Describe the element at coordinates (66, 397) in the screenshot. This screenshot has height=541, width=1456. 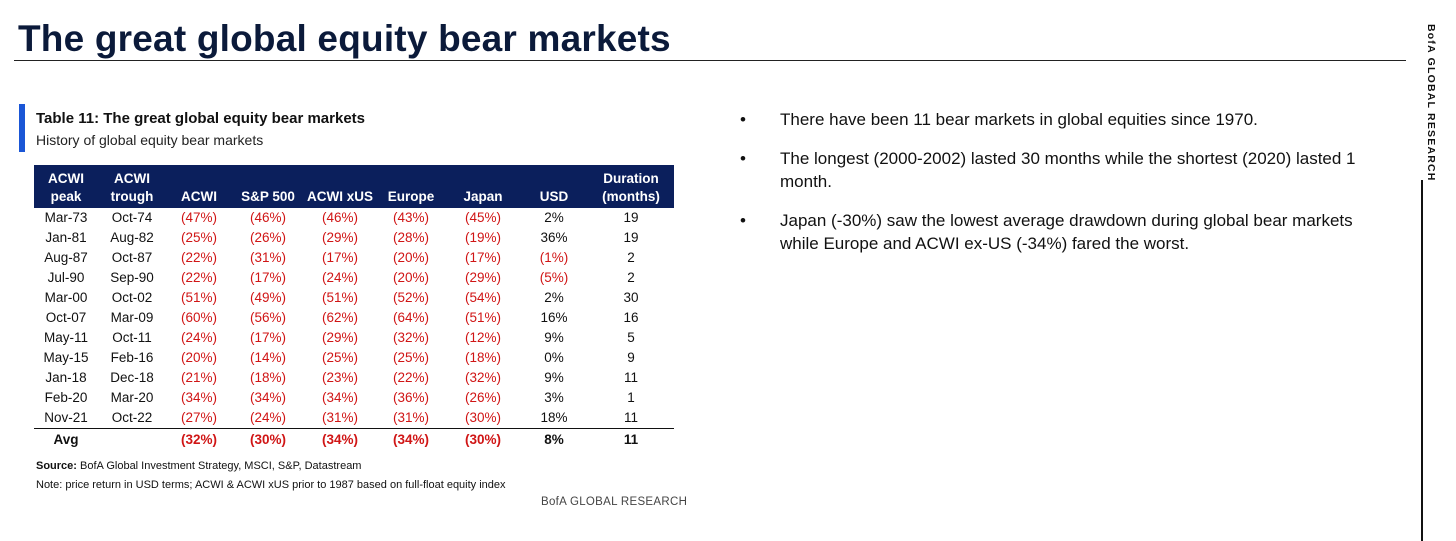
I see `table-cell: Feb-20` at that location.